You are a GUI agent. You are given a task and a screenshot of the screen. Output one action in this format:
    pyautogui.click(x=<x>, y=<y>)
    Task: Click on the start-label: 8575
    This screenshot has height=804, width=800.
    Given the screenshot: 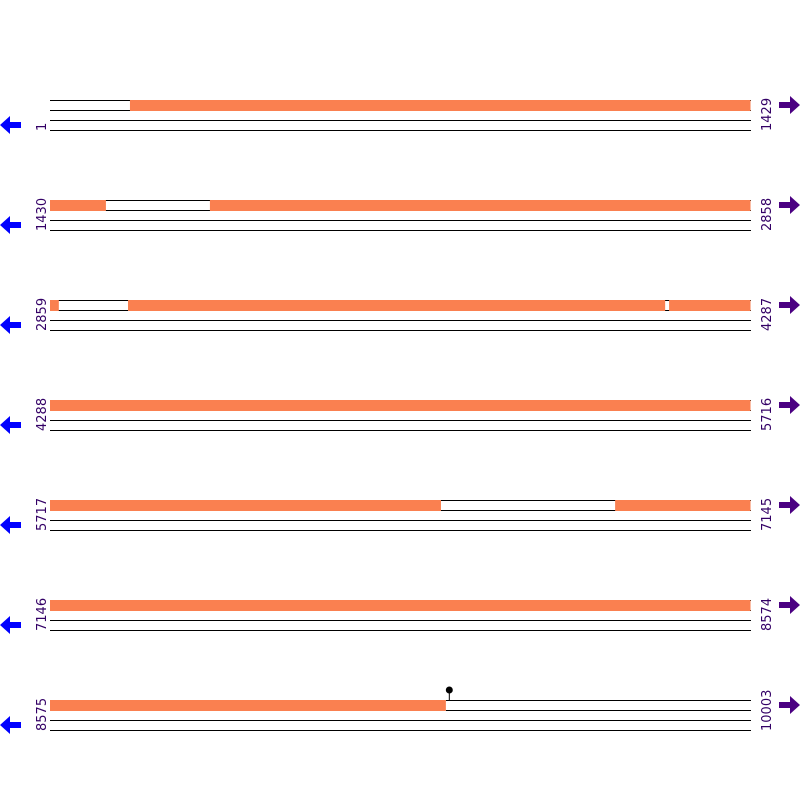 What is the action you would take?
    pyautogui.click(x=42, y=714)
    